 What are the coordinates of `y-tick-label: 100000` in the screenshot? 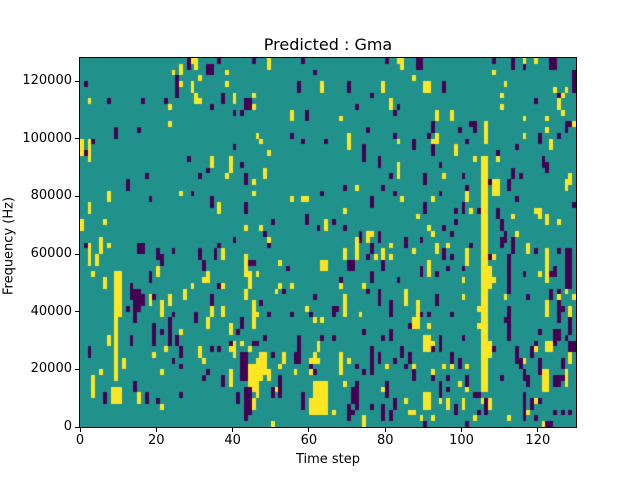 It's located at (47, 138).